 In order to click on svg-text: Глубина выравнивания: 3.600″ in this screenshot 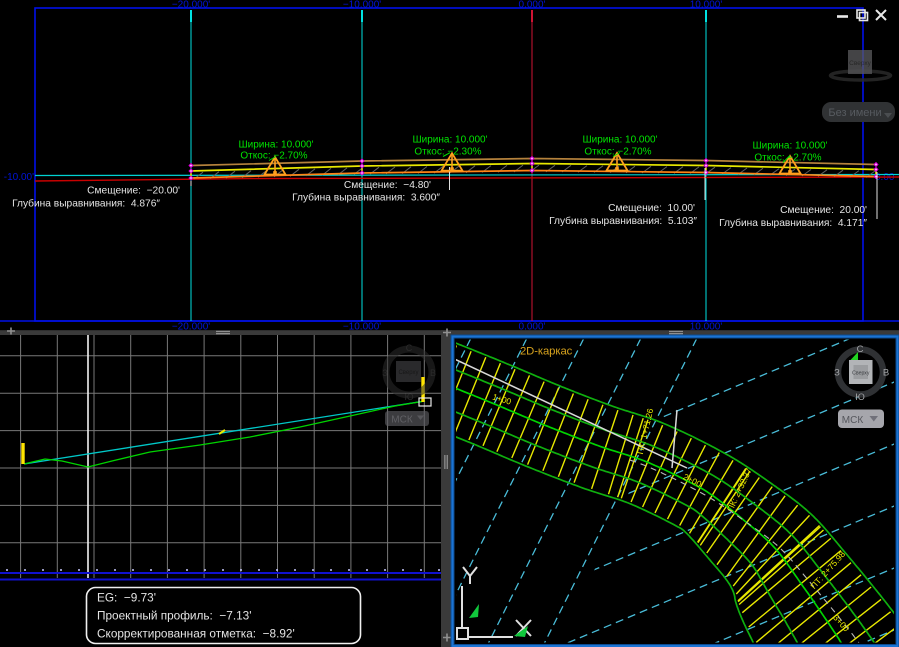, I will do `click(366, 198)`.